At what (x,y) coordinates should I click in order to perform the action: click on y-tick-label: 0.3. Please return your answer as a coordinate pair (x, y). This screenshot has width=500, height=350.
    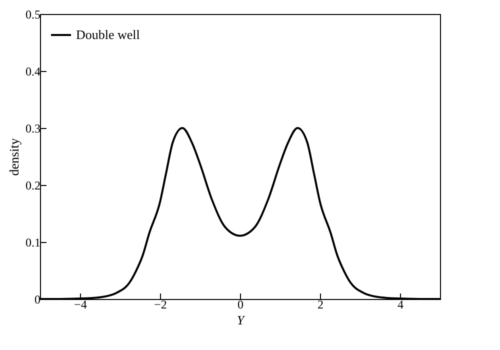
    Looking at the image, I should click on (33, 129).